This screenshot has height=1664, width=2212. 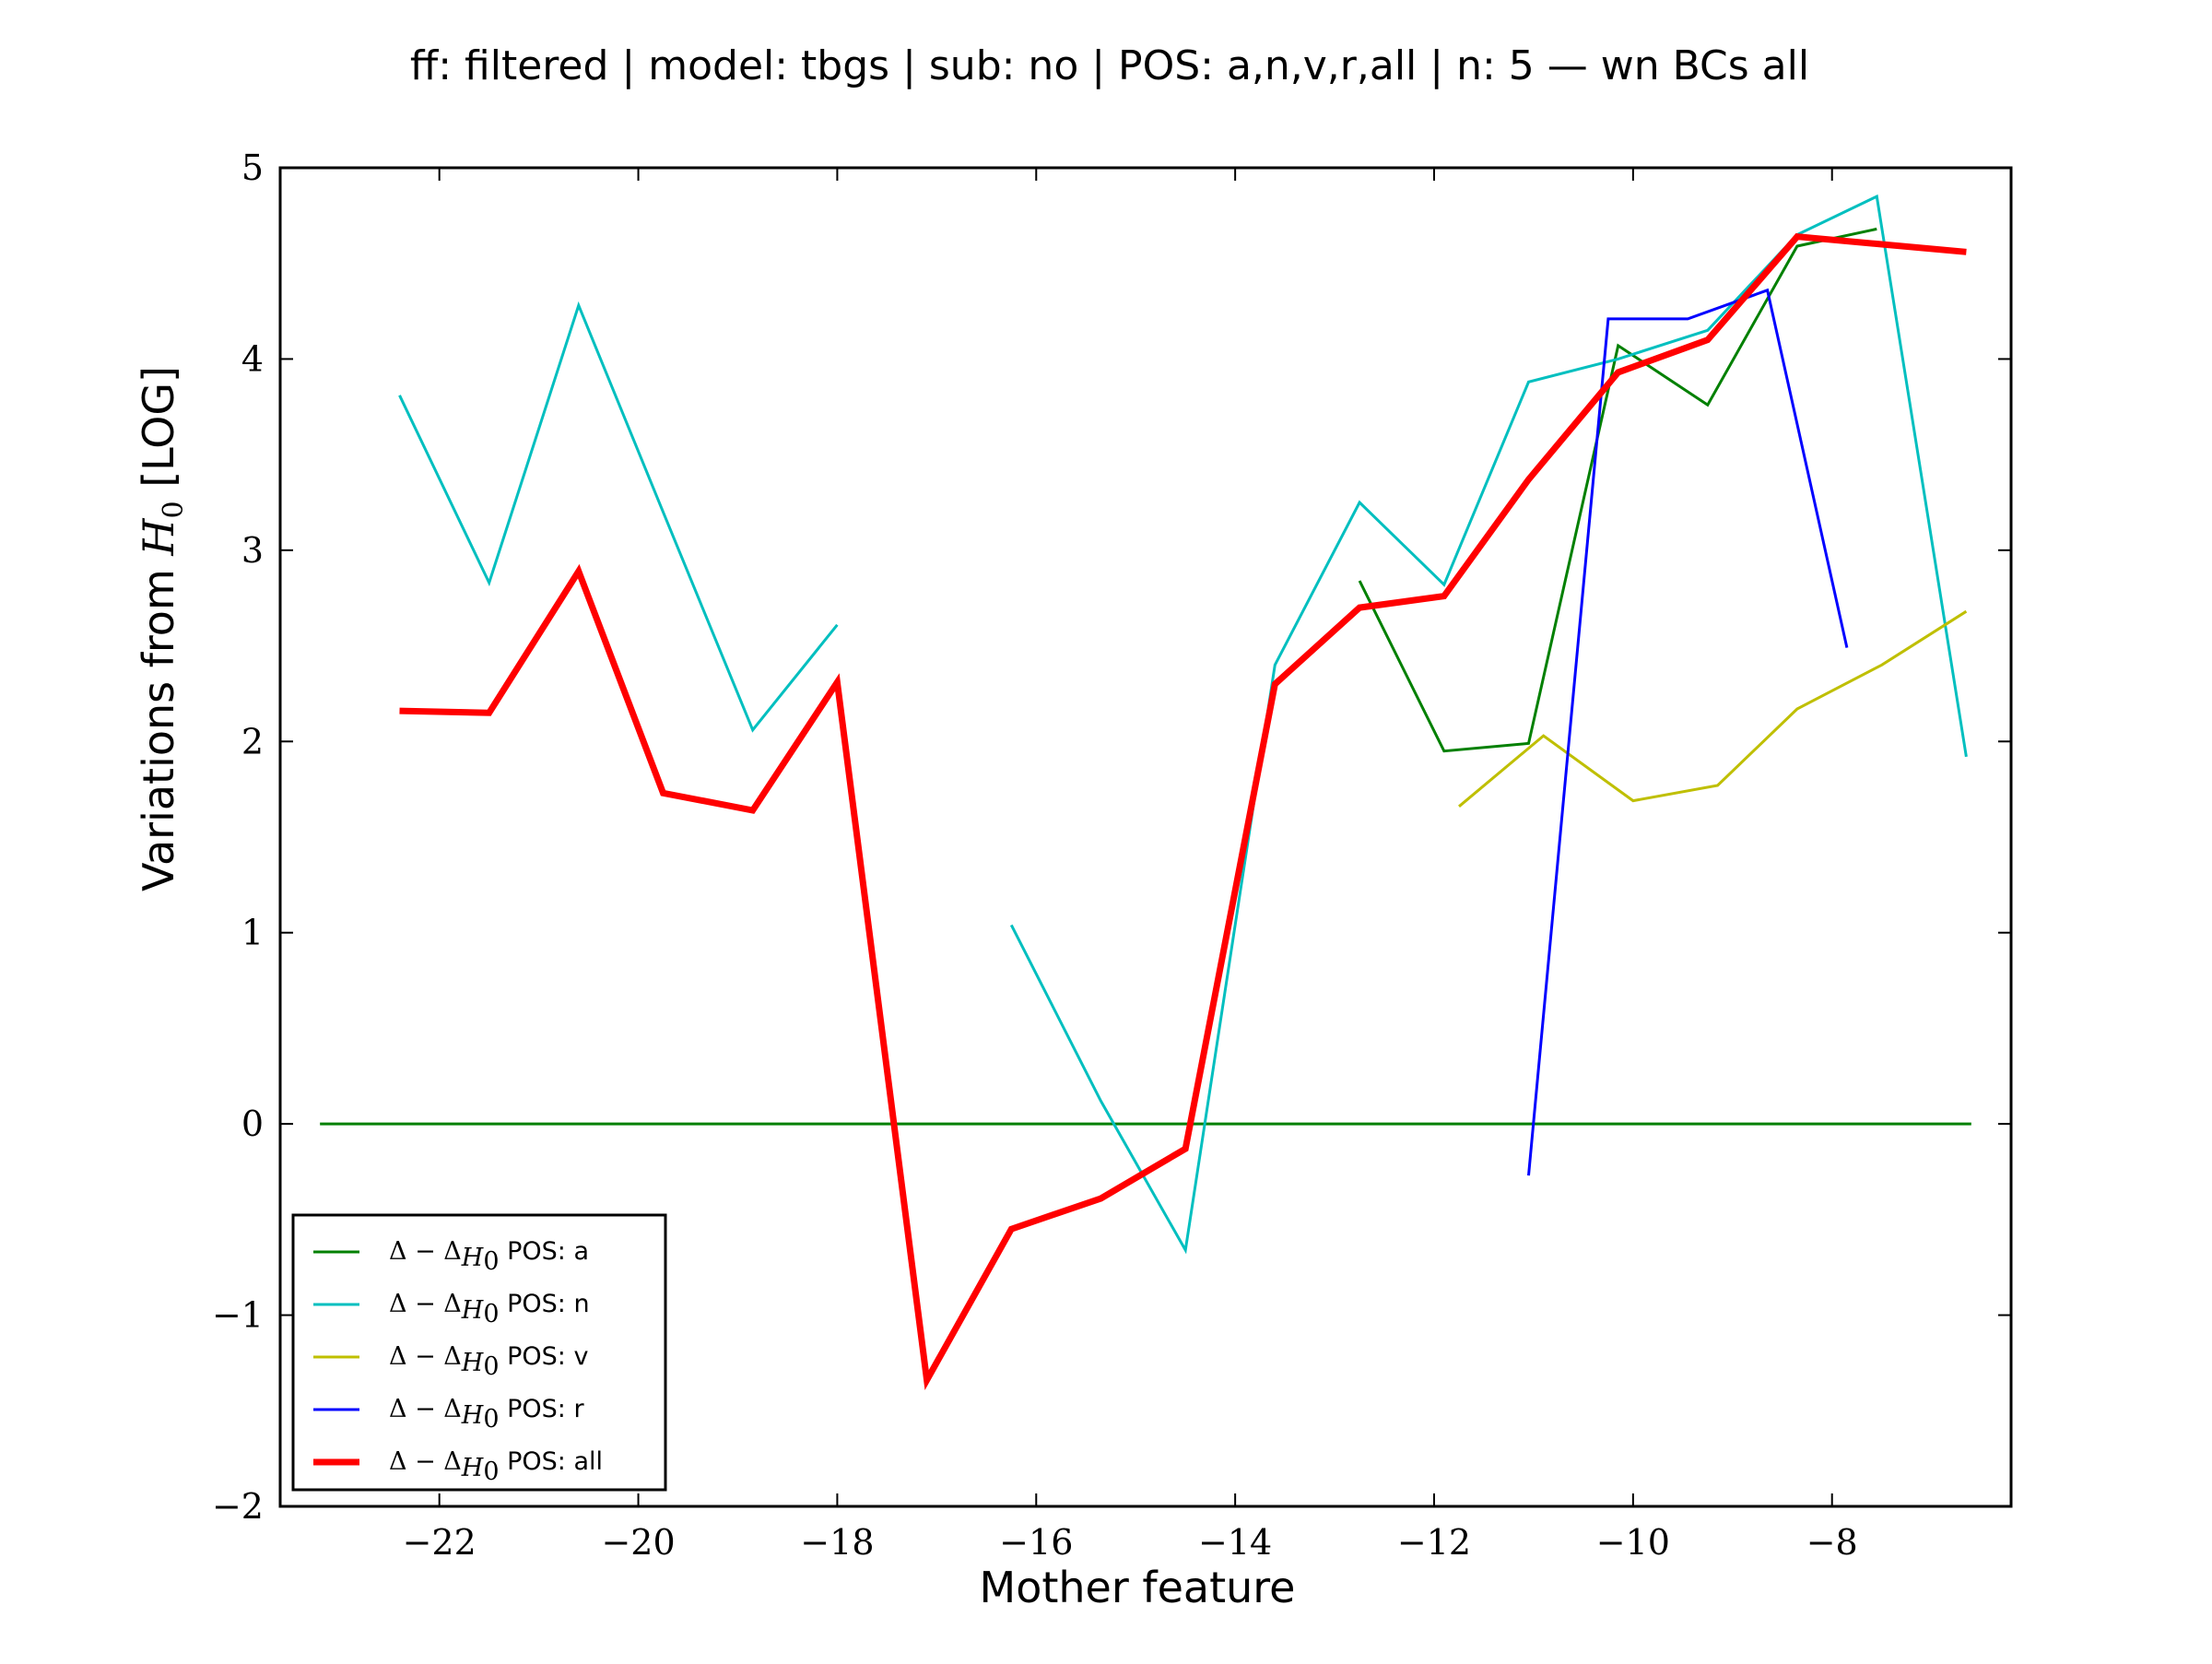 I want to click on y-axis-label: Variations from H0 [LOG], so click(x=162, y=628).